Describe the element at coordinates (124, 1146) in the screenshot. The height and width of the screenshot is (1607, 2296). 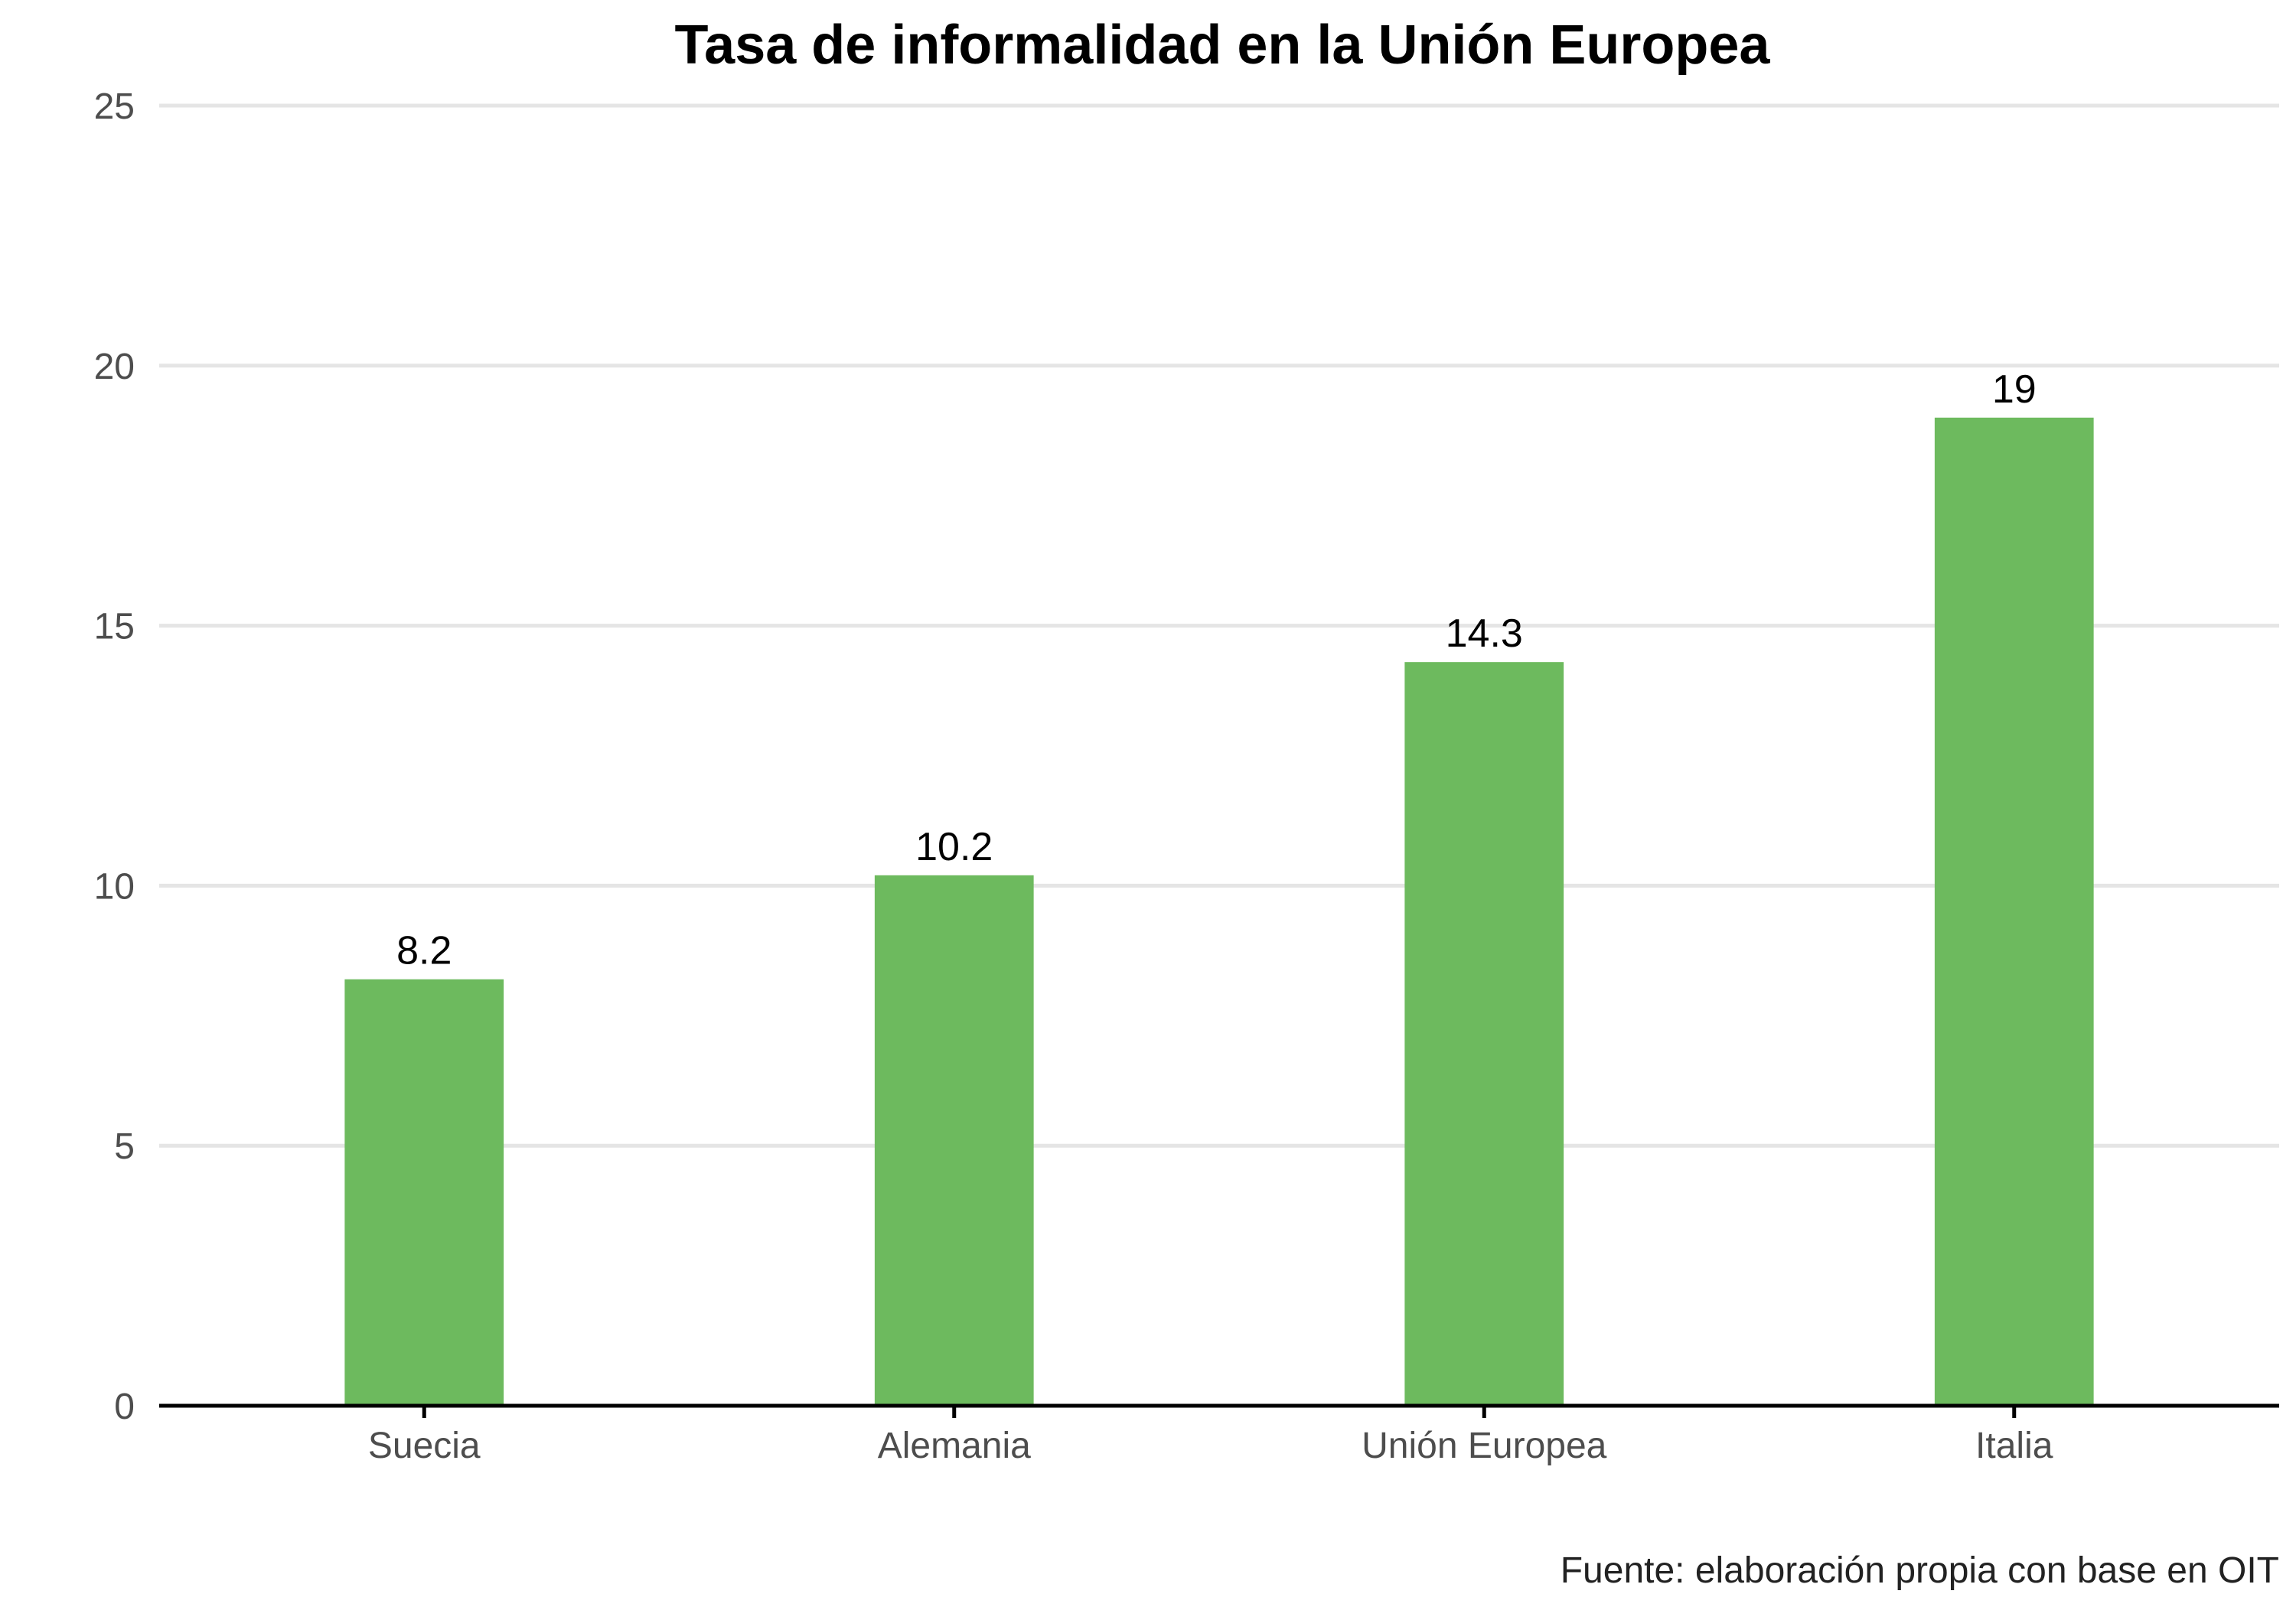
I see `y-tick-label: 5` at that location.